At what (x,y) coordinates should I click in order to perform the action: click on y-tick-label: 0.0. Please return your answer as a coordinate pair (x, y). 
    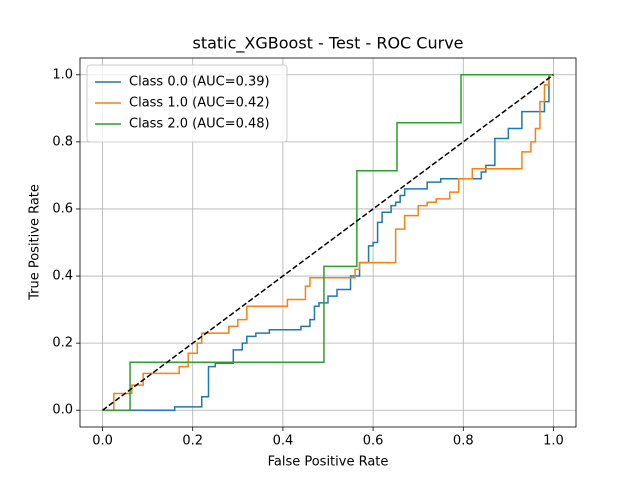
    Looking at the image, I should click on (62, 410).